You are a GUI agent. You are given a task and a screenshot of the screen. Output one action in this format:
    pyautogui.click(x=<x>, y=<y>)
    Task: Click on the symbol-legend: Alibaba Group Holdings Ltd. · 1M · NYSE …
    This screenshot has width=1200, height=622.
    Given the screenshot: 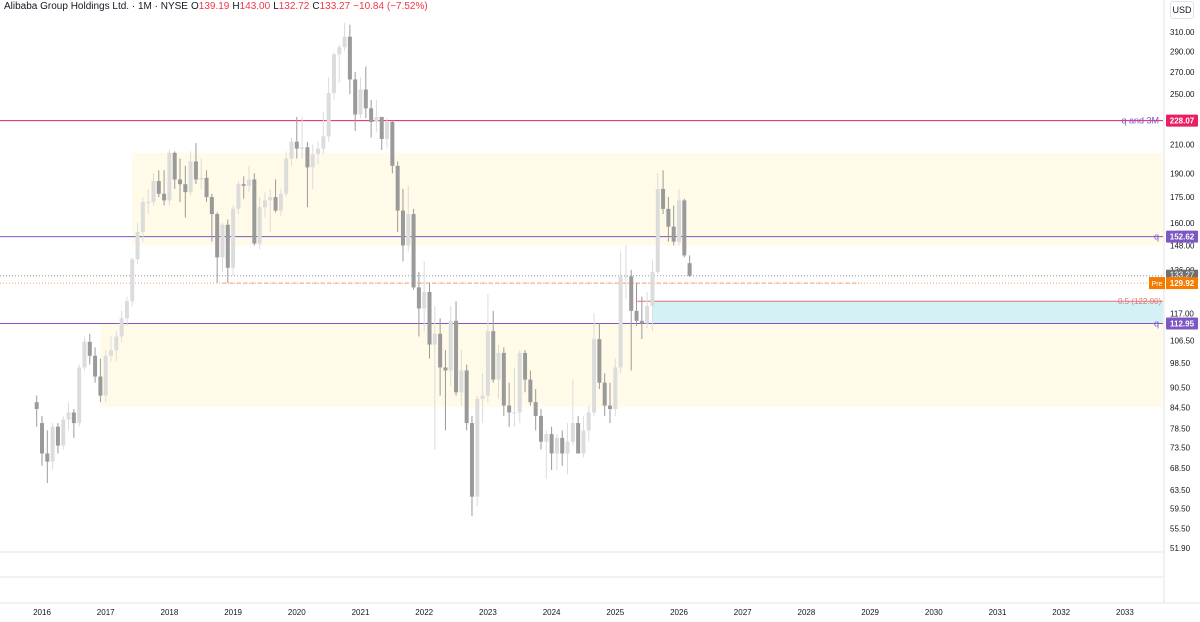 What is the action you would take?
    pyautogui.click(x=216, y=6)
    